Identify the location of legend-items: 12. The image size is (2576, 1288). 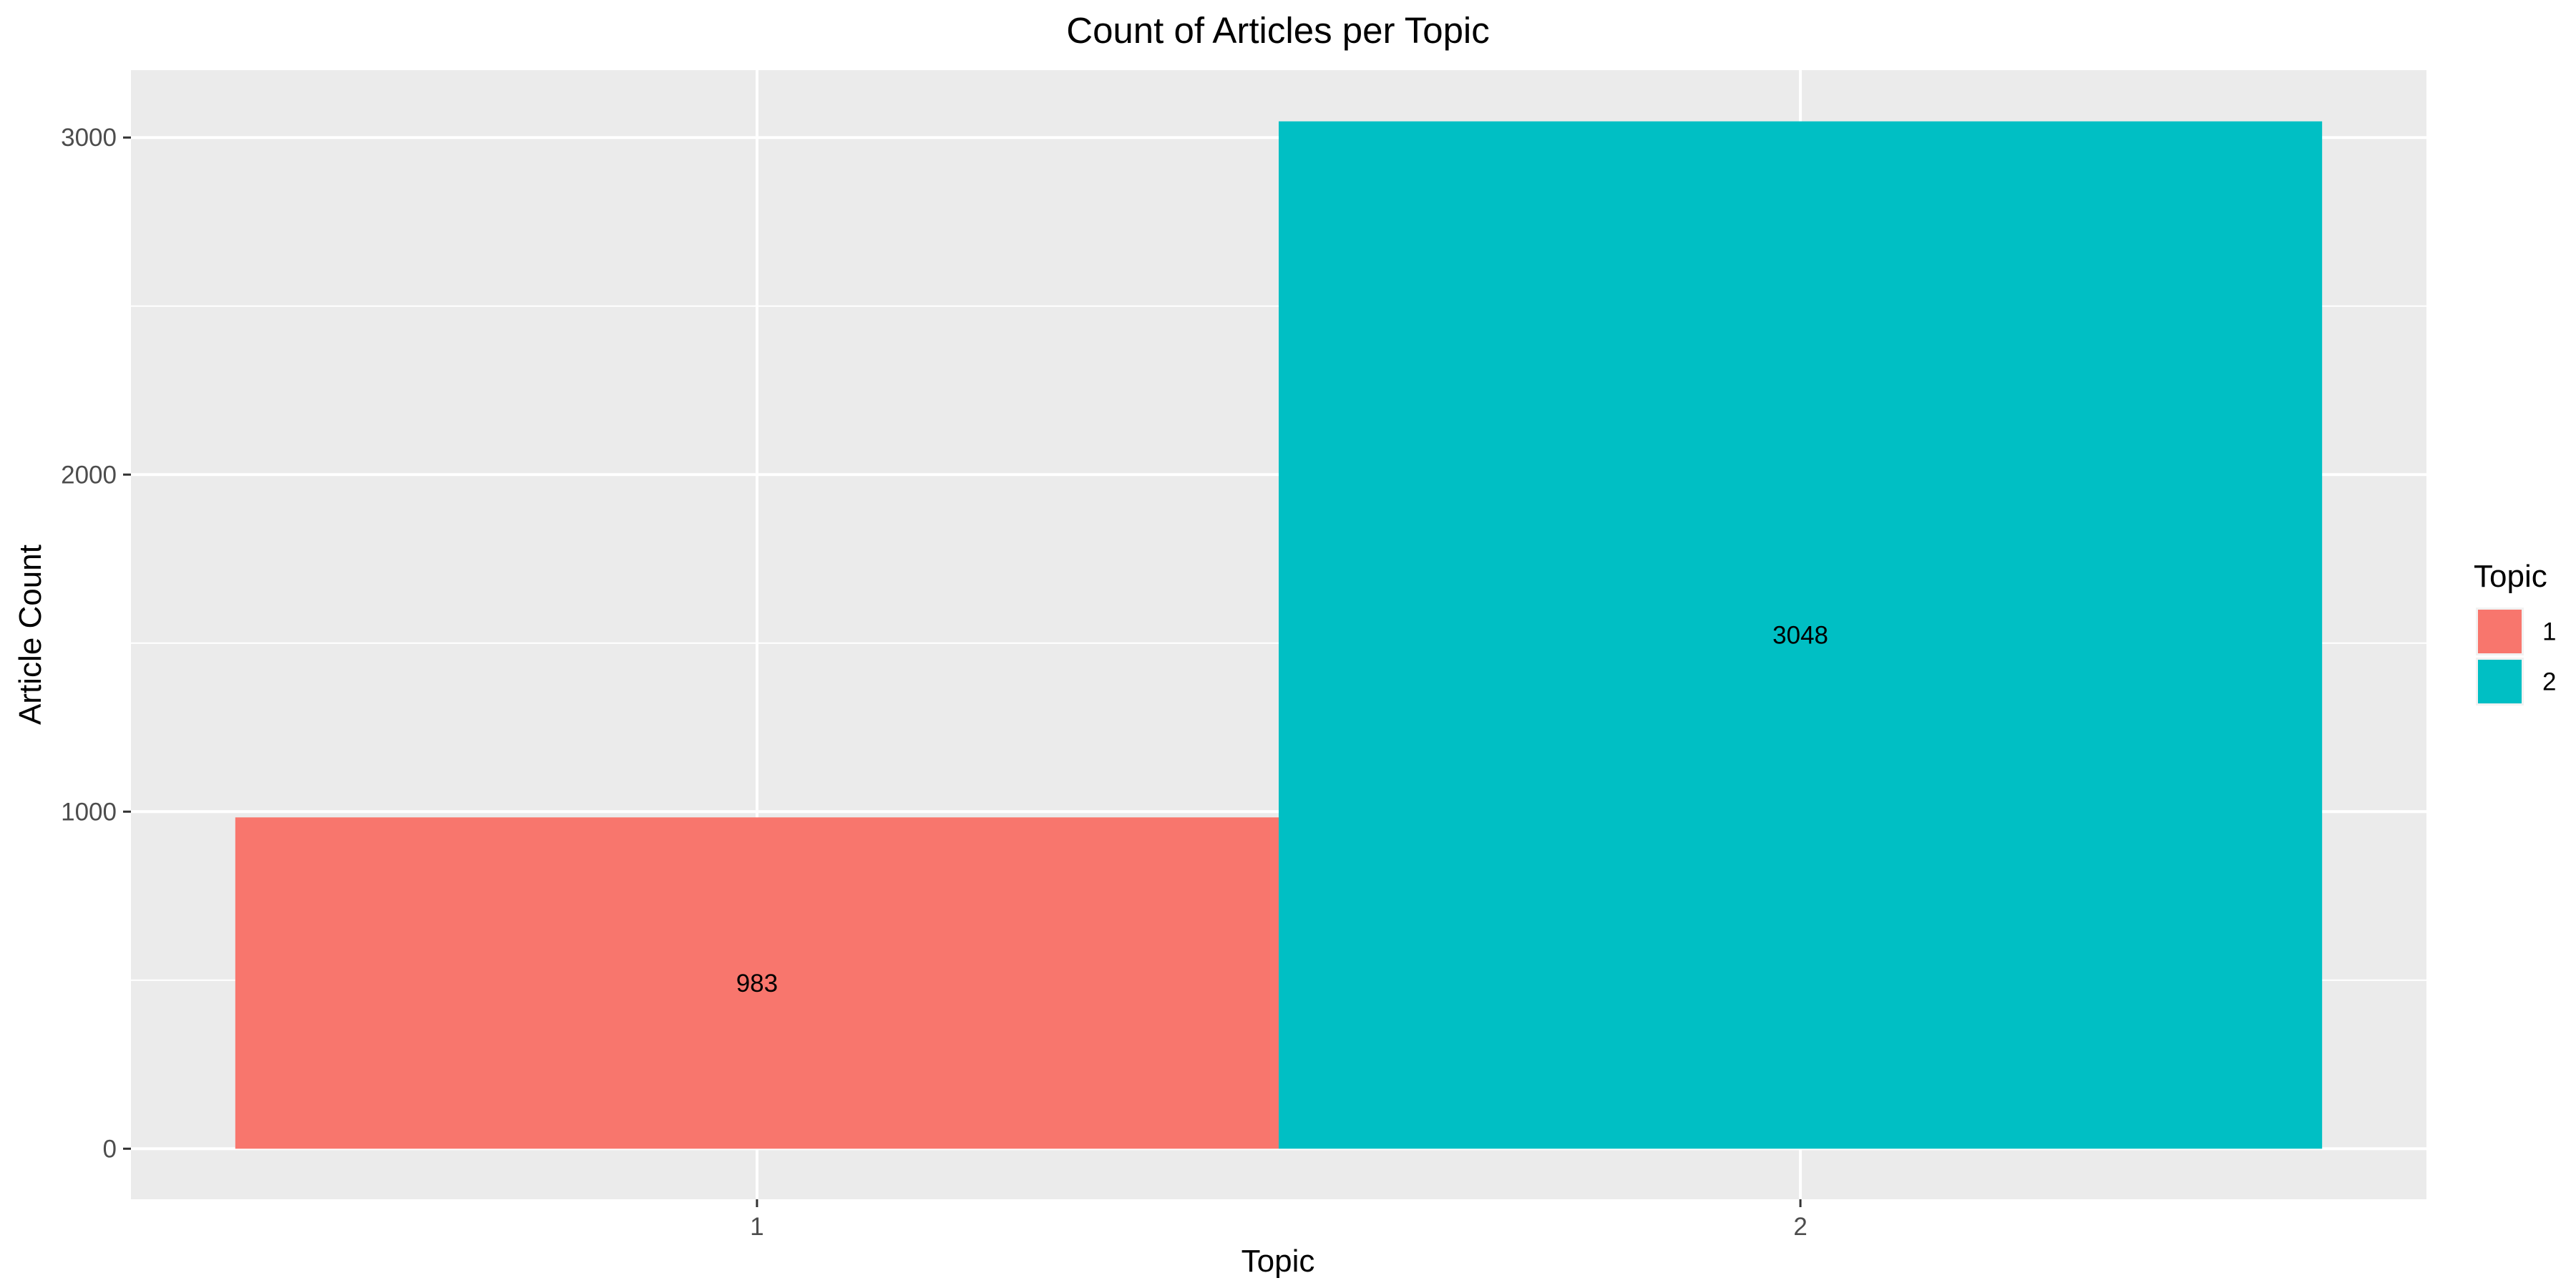
(2516, 657).